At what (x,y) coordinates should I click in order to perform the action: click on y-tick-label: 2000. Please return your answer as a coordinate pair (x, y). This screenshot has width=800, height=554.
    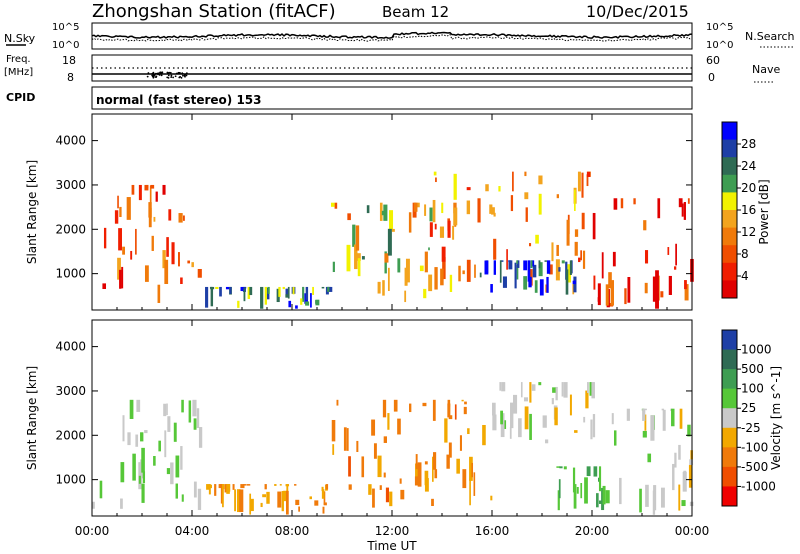
    Looking at the image, I should click on (70, 229).